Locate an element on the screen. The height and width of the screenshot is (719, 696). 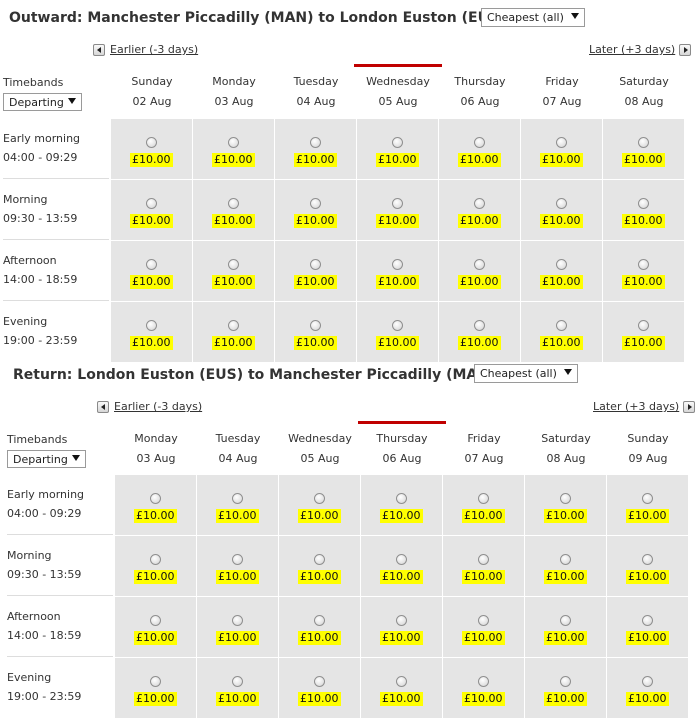
return-fare-select: Cheapest (all) is located at coordinates (526, 373).